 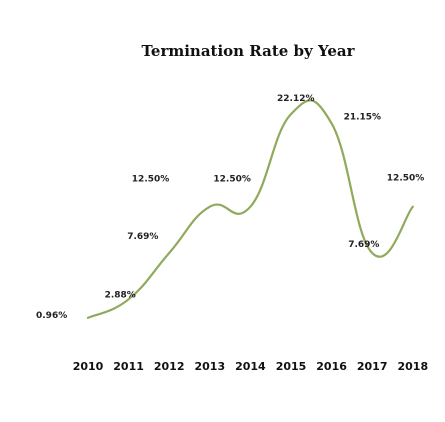 I want to click on data-label-2017: 7.69%, so click(x=363, y=245).